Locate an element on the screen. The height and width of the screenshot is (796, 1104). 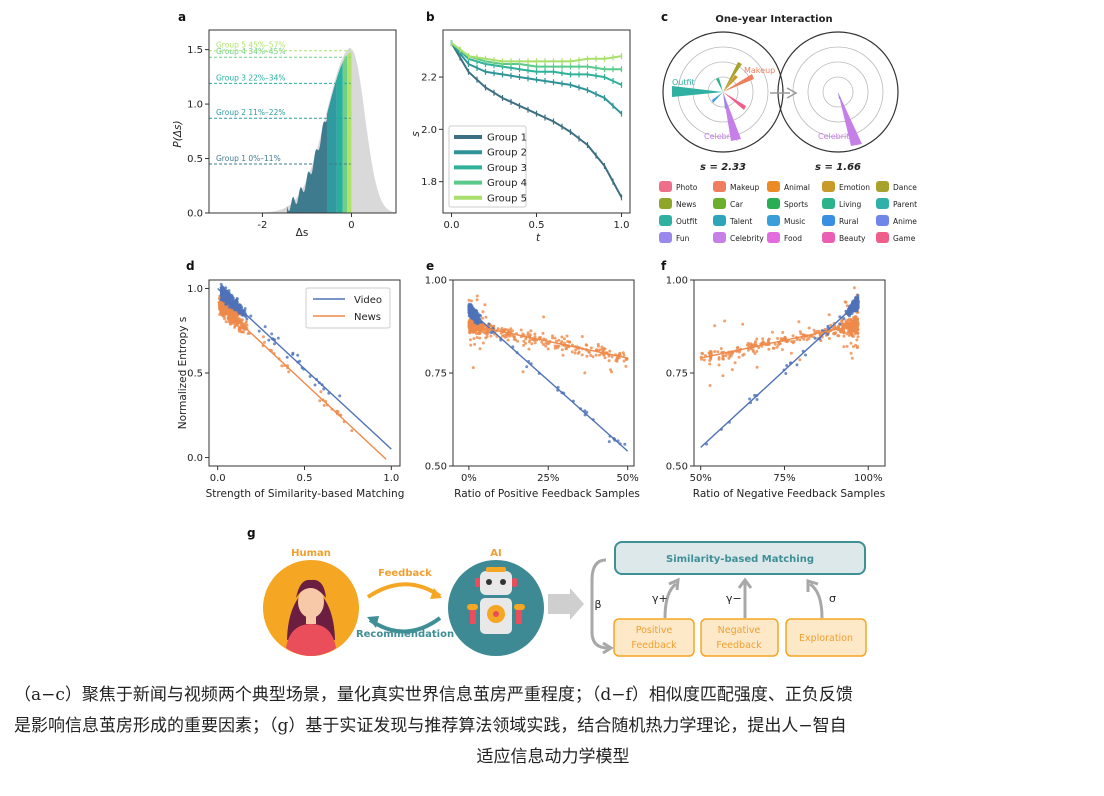
panel-label-b: b is located at coordinates (430, 17).